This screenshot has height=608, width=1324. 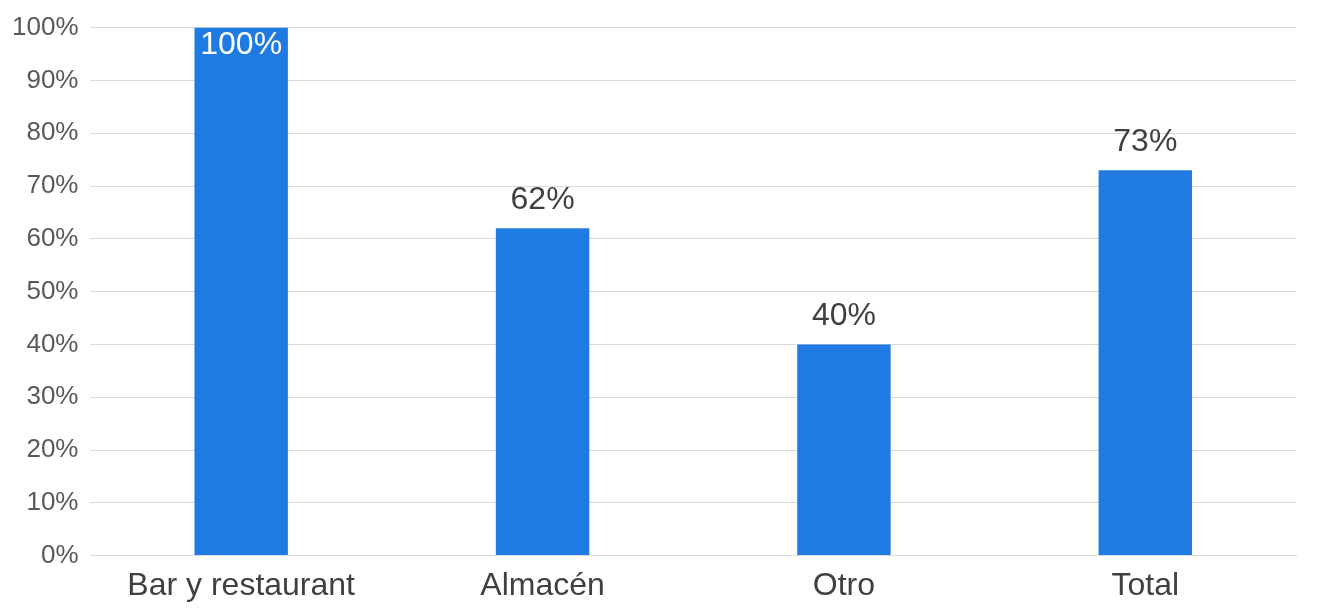 I want to click on y-tick-label: 10%, so click(x=52, y=500).